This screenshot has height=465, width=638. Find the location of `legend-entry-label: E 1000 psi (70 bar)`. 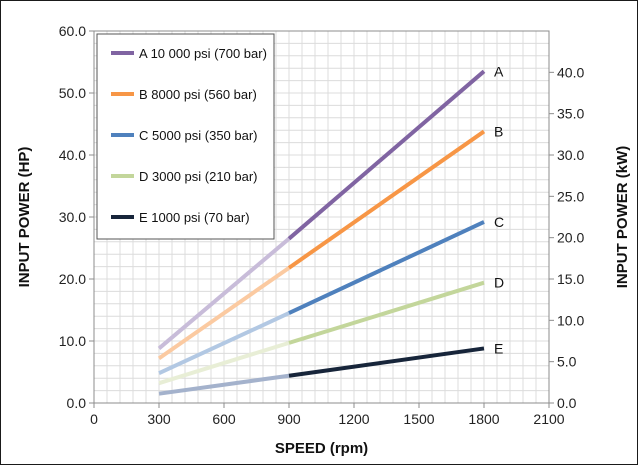

legend-entry-label: E 1000 psi (70 bar) is located at coordinates (194, 217).